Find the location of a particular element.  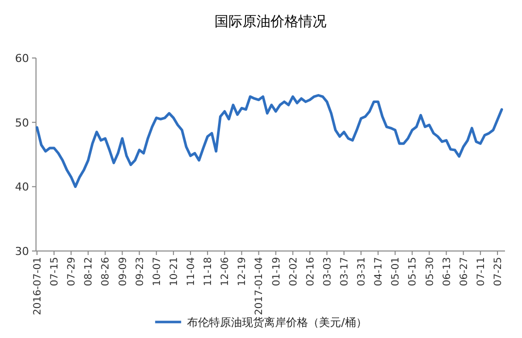

x-tick-label: 05-01 is located at coordinates (396, 271).